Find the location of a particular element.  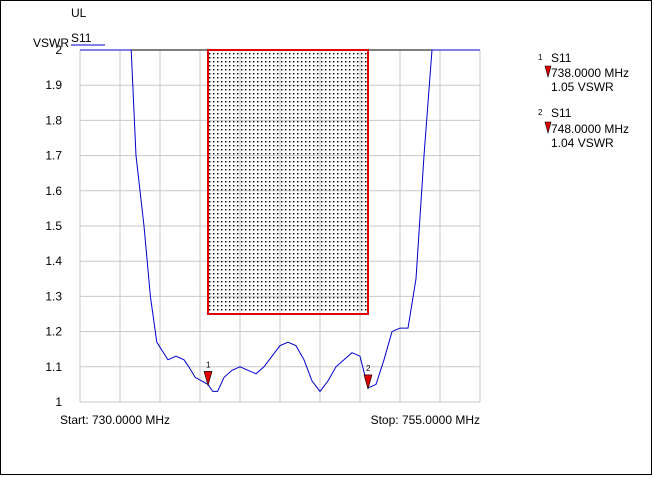

y-tick-label: 1.3 is located at coordinates (53, 296).